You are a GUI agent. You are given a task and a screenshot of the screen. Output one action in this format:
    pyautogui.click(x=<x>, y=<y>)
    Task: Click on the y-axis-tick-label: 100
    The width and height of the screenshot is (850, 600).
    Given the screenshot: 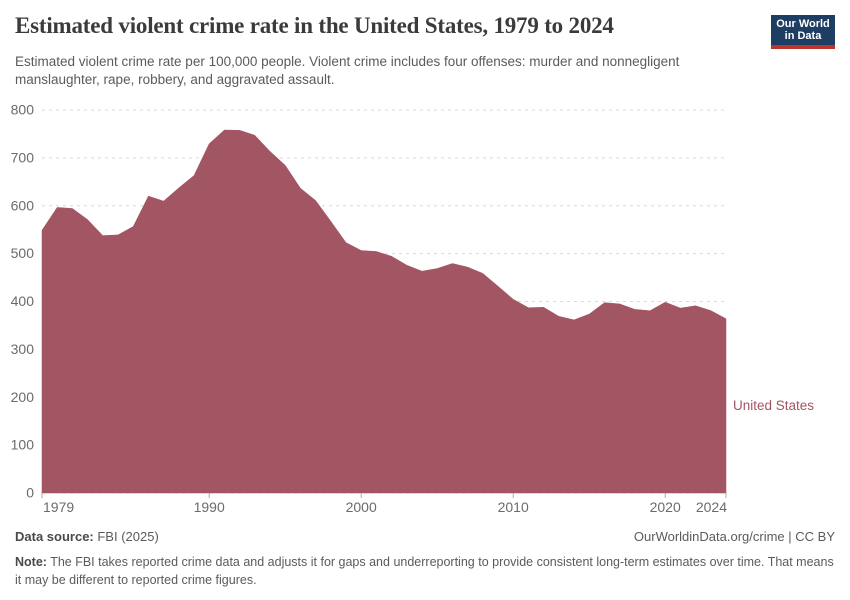 What is the action you would take?
    pyautogui.click(x=23, y=445)
    